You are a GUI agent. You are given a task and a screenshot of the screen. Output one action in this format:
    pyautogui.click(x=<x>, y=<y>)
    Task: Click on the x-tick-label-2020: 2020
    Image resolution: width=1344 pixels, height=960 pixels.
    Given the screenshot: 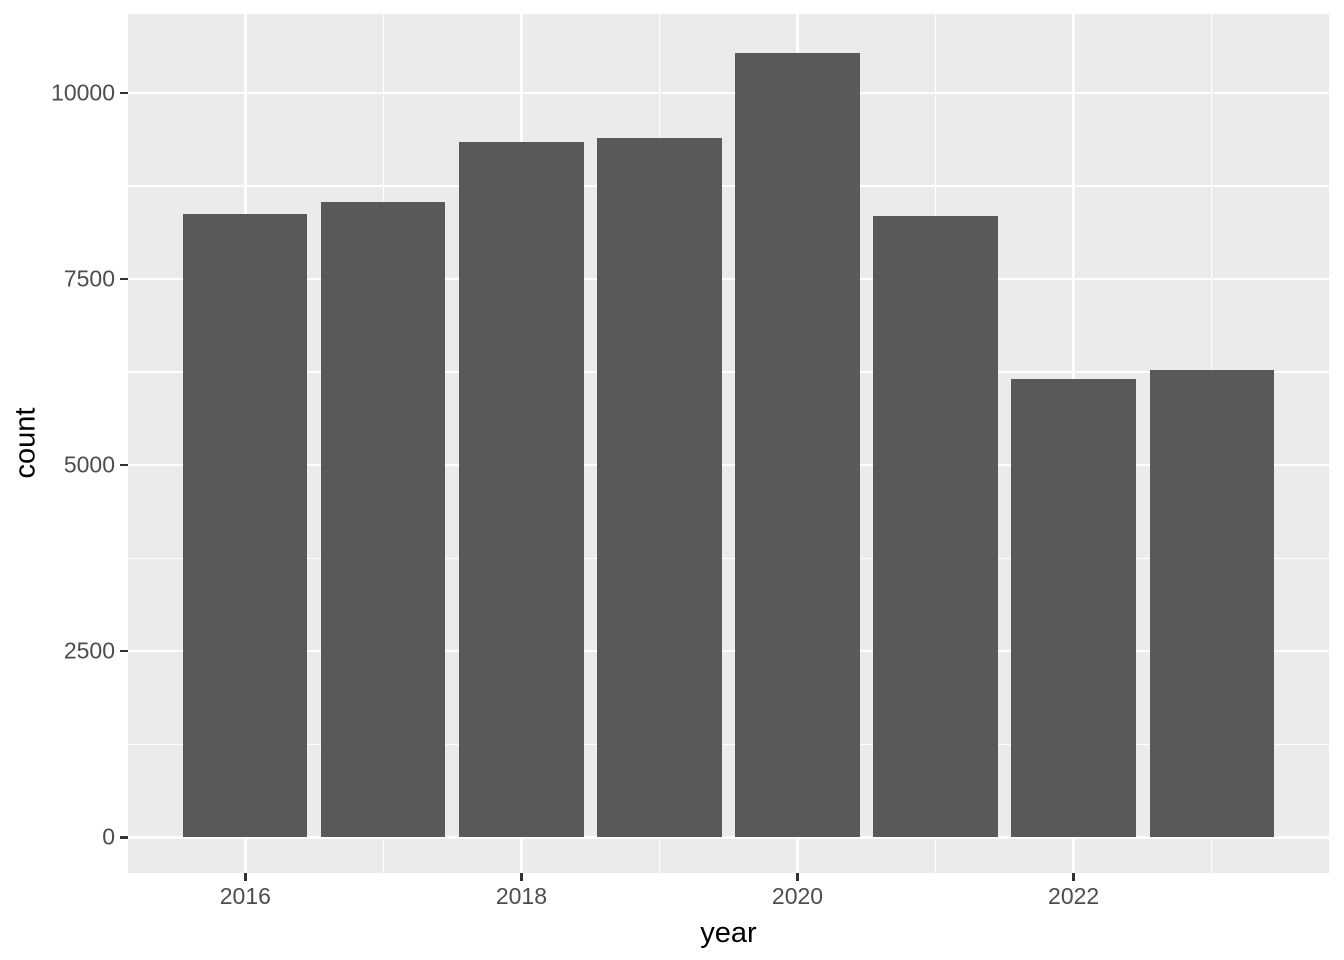 What is the action you would take?
    pyautogui.click(x=797, y=896)
    